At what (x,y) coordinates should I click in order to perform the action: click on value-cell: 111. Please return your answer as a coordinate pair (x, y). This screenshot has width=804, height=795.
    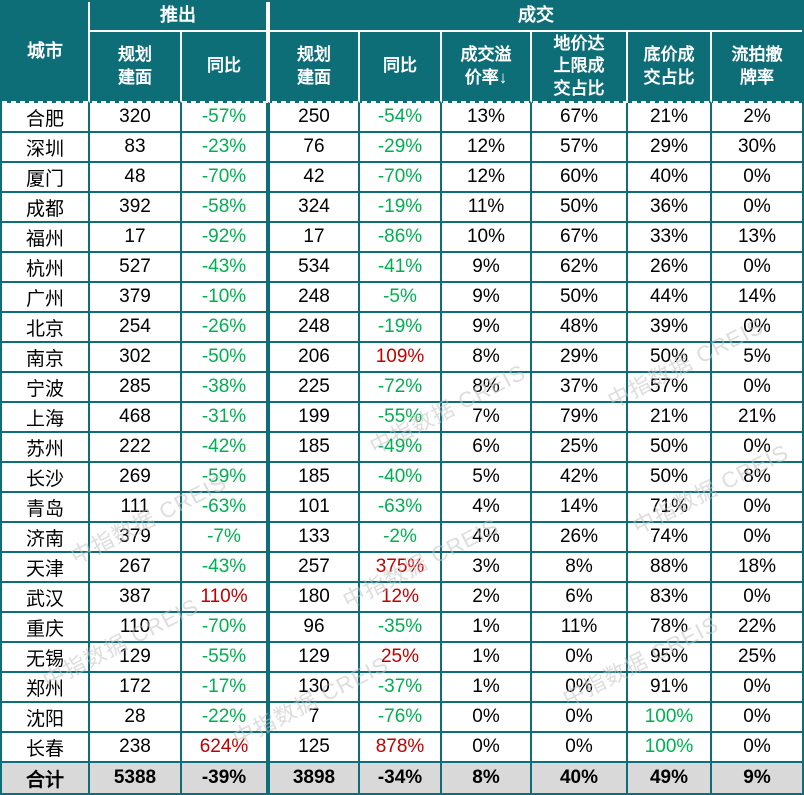
    Looking at the image, I should click on (136, 508).